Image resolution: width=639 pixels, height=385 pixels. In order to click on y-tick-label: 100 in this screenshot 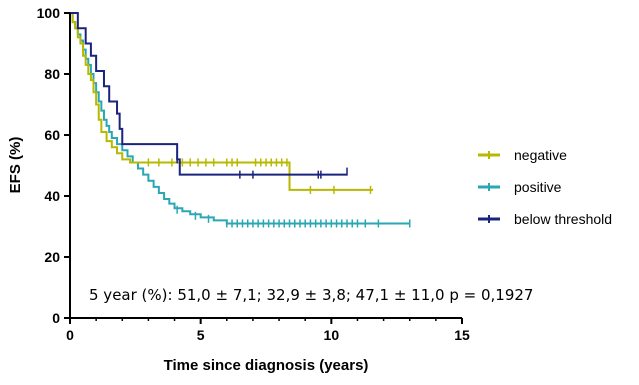, I will do `click(49, 13)`.